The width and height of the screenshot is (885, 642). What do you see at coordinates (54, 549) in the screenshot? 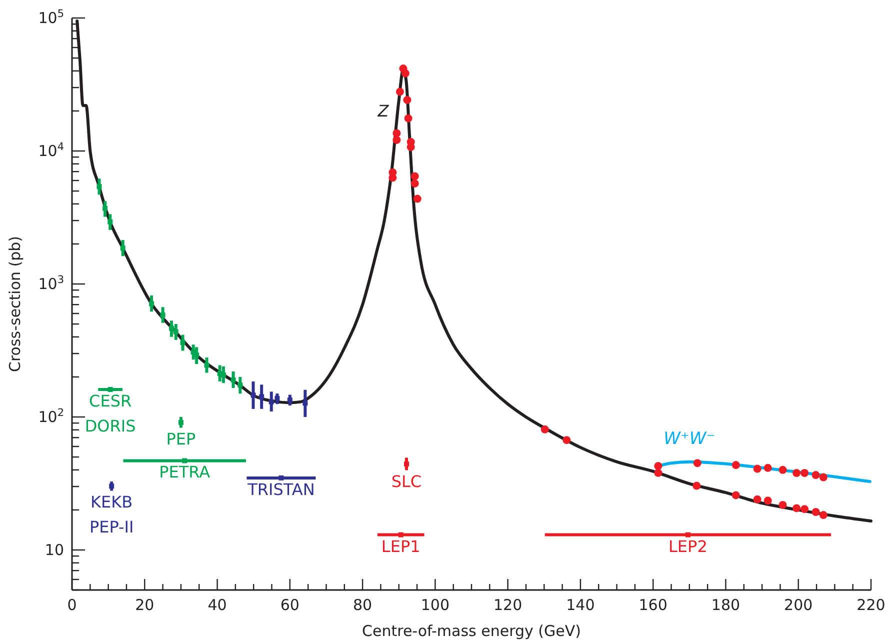
I see `y-tick-label: 10` at bounding box center [54, 549].